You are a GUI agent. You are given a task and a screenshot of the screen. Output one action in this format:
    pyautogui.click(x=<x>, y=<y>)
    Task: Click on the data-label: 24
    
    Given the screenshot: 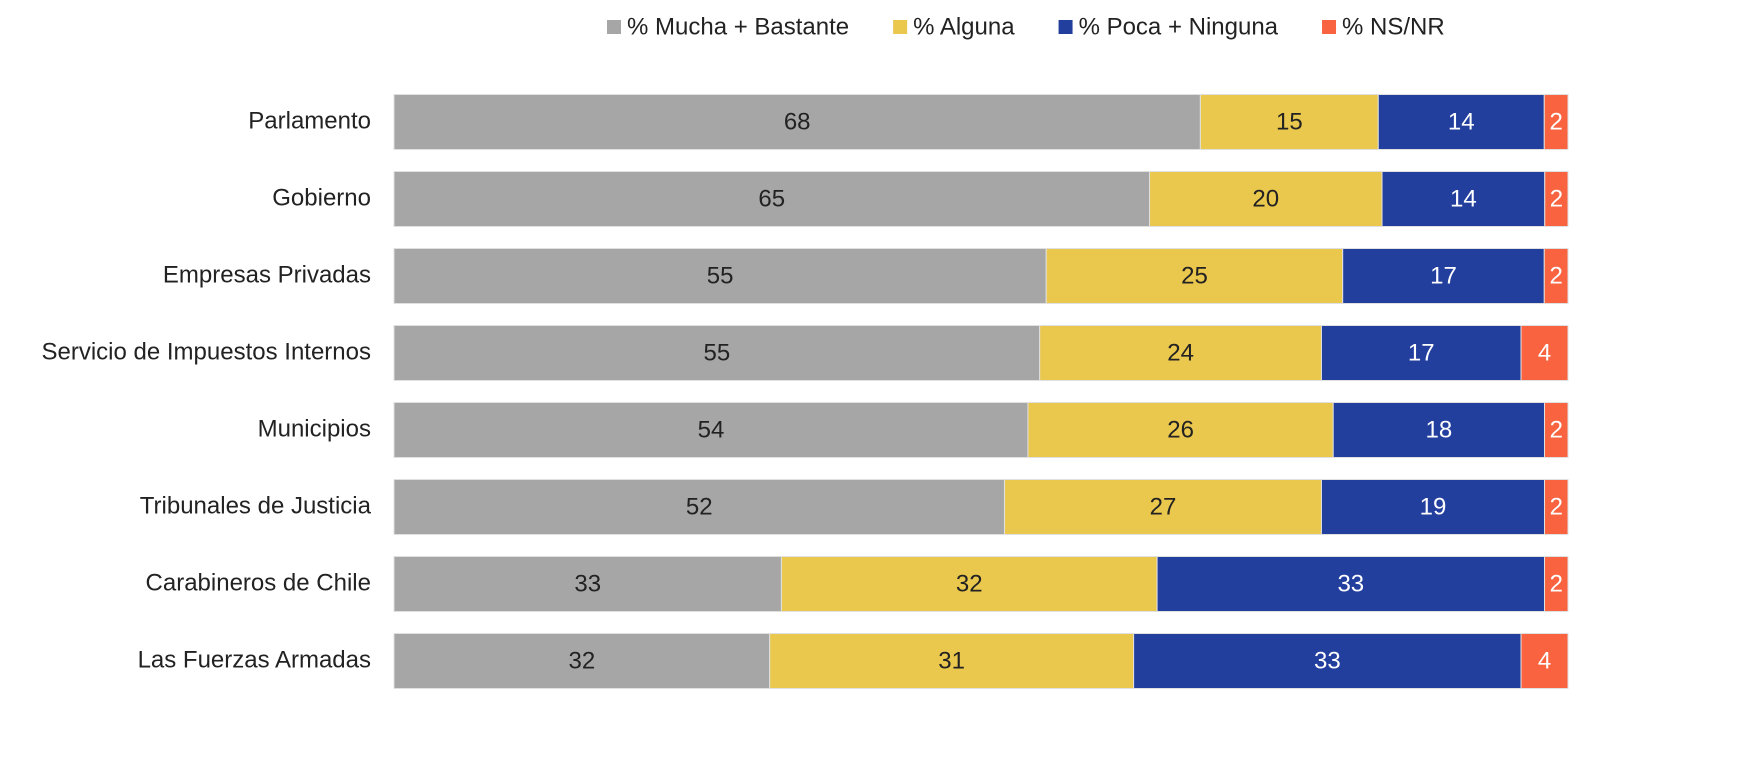 What is the action you would take?
    pyautogui.click(x=1180, y=352)
    